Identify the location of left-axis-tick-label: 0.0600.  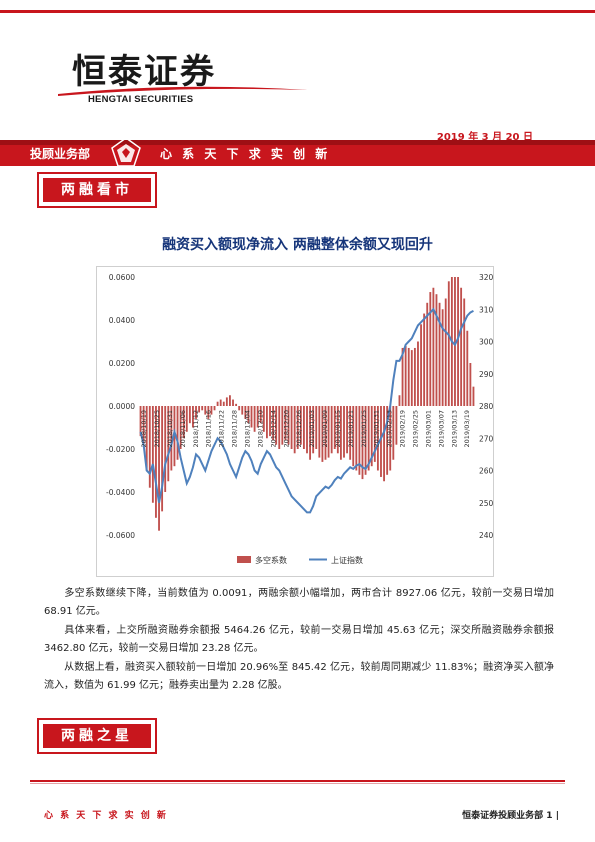
(122, 277).